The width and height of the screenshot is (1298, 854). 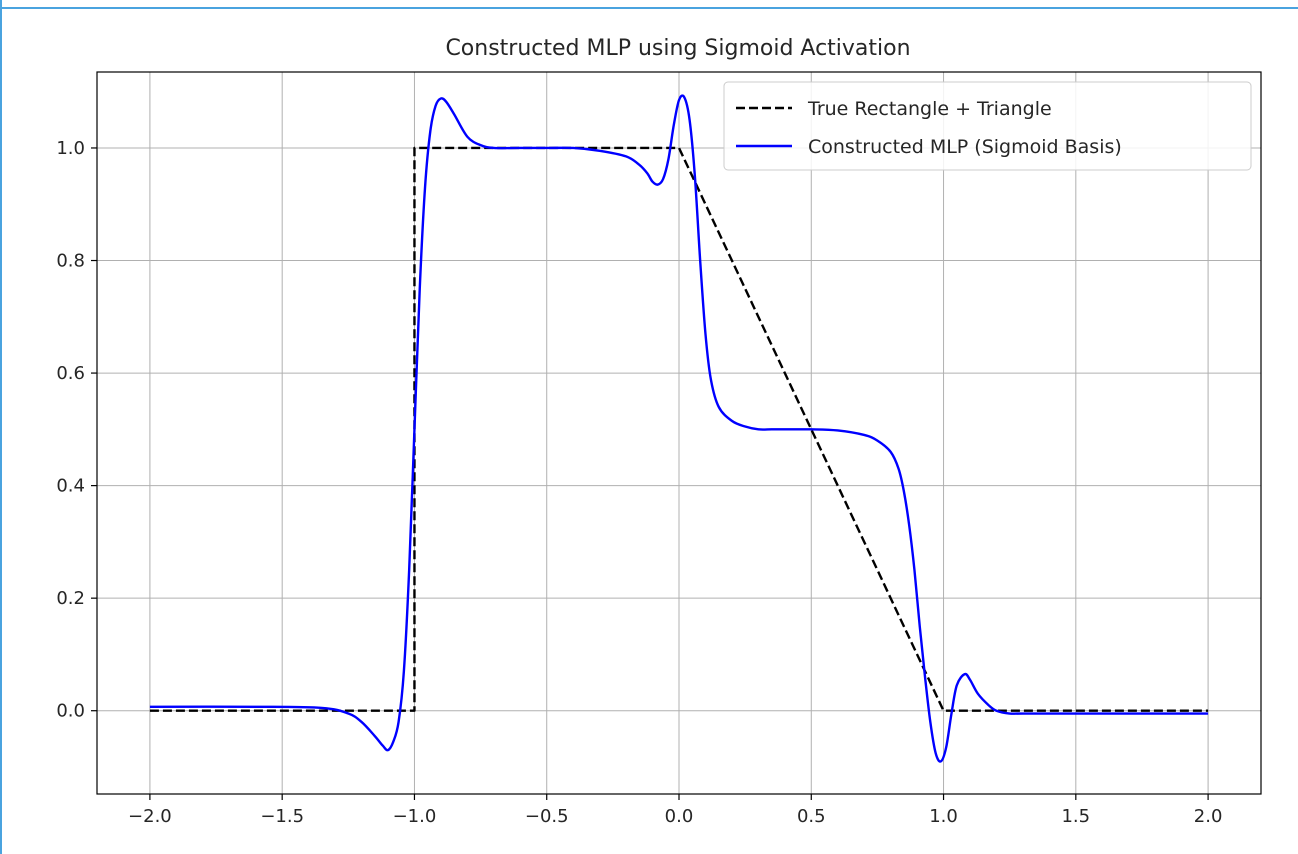 I want to click on window-left-accent, so click(x=1, y=427).